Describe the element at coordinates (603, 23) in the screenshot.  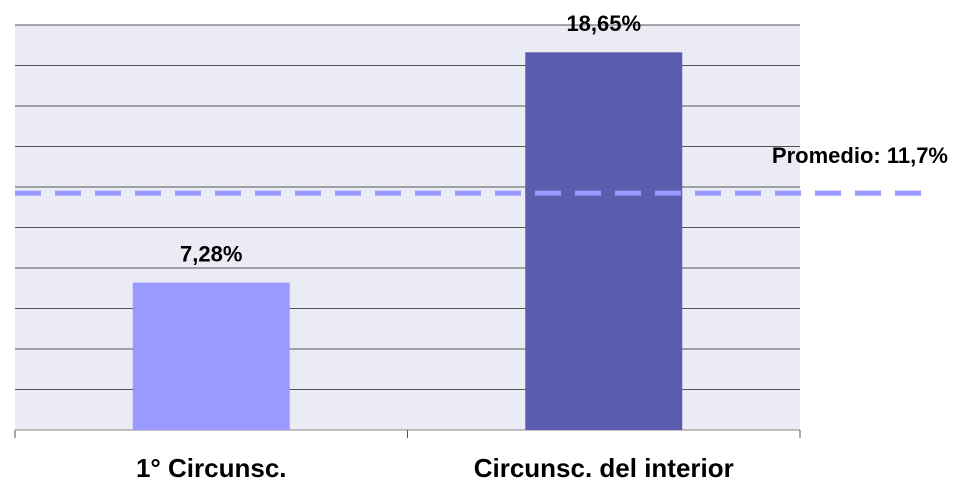
I see `value-label: 18,65%` at that location.